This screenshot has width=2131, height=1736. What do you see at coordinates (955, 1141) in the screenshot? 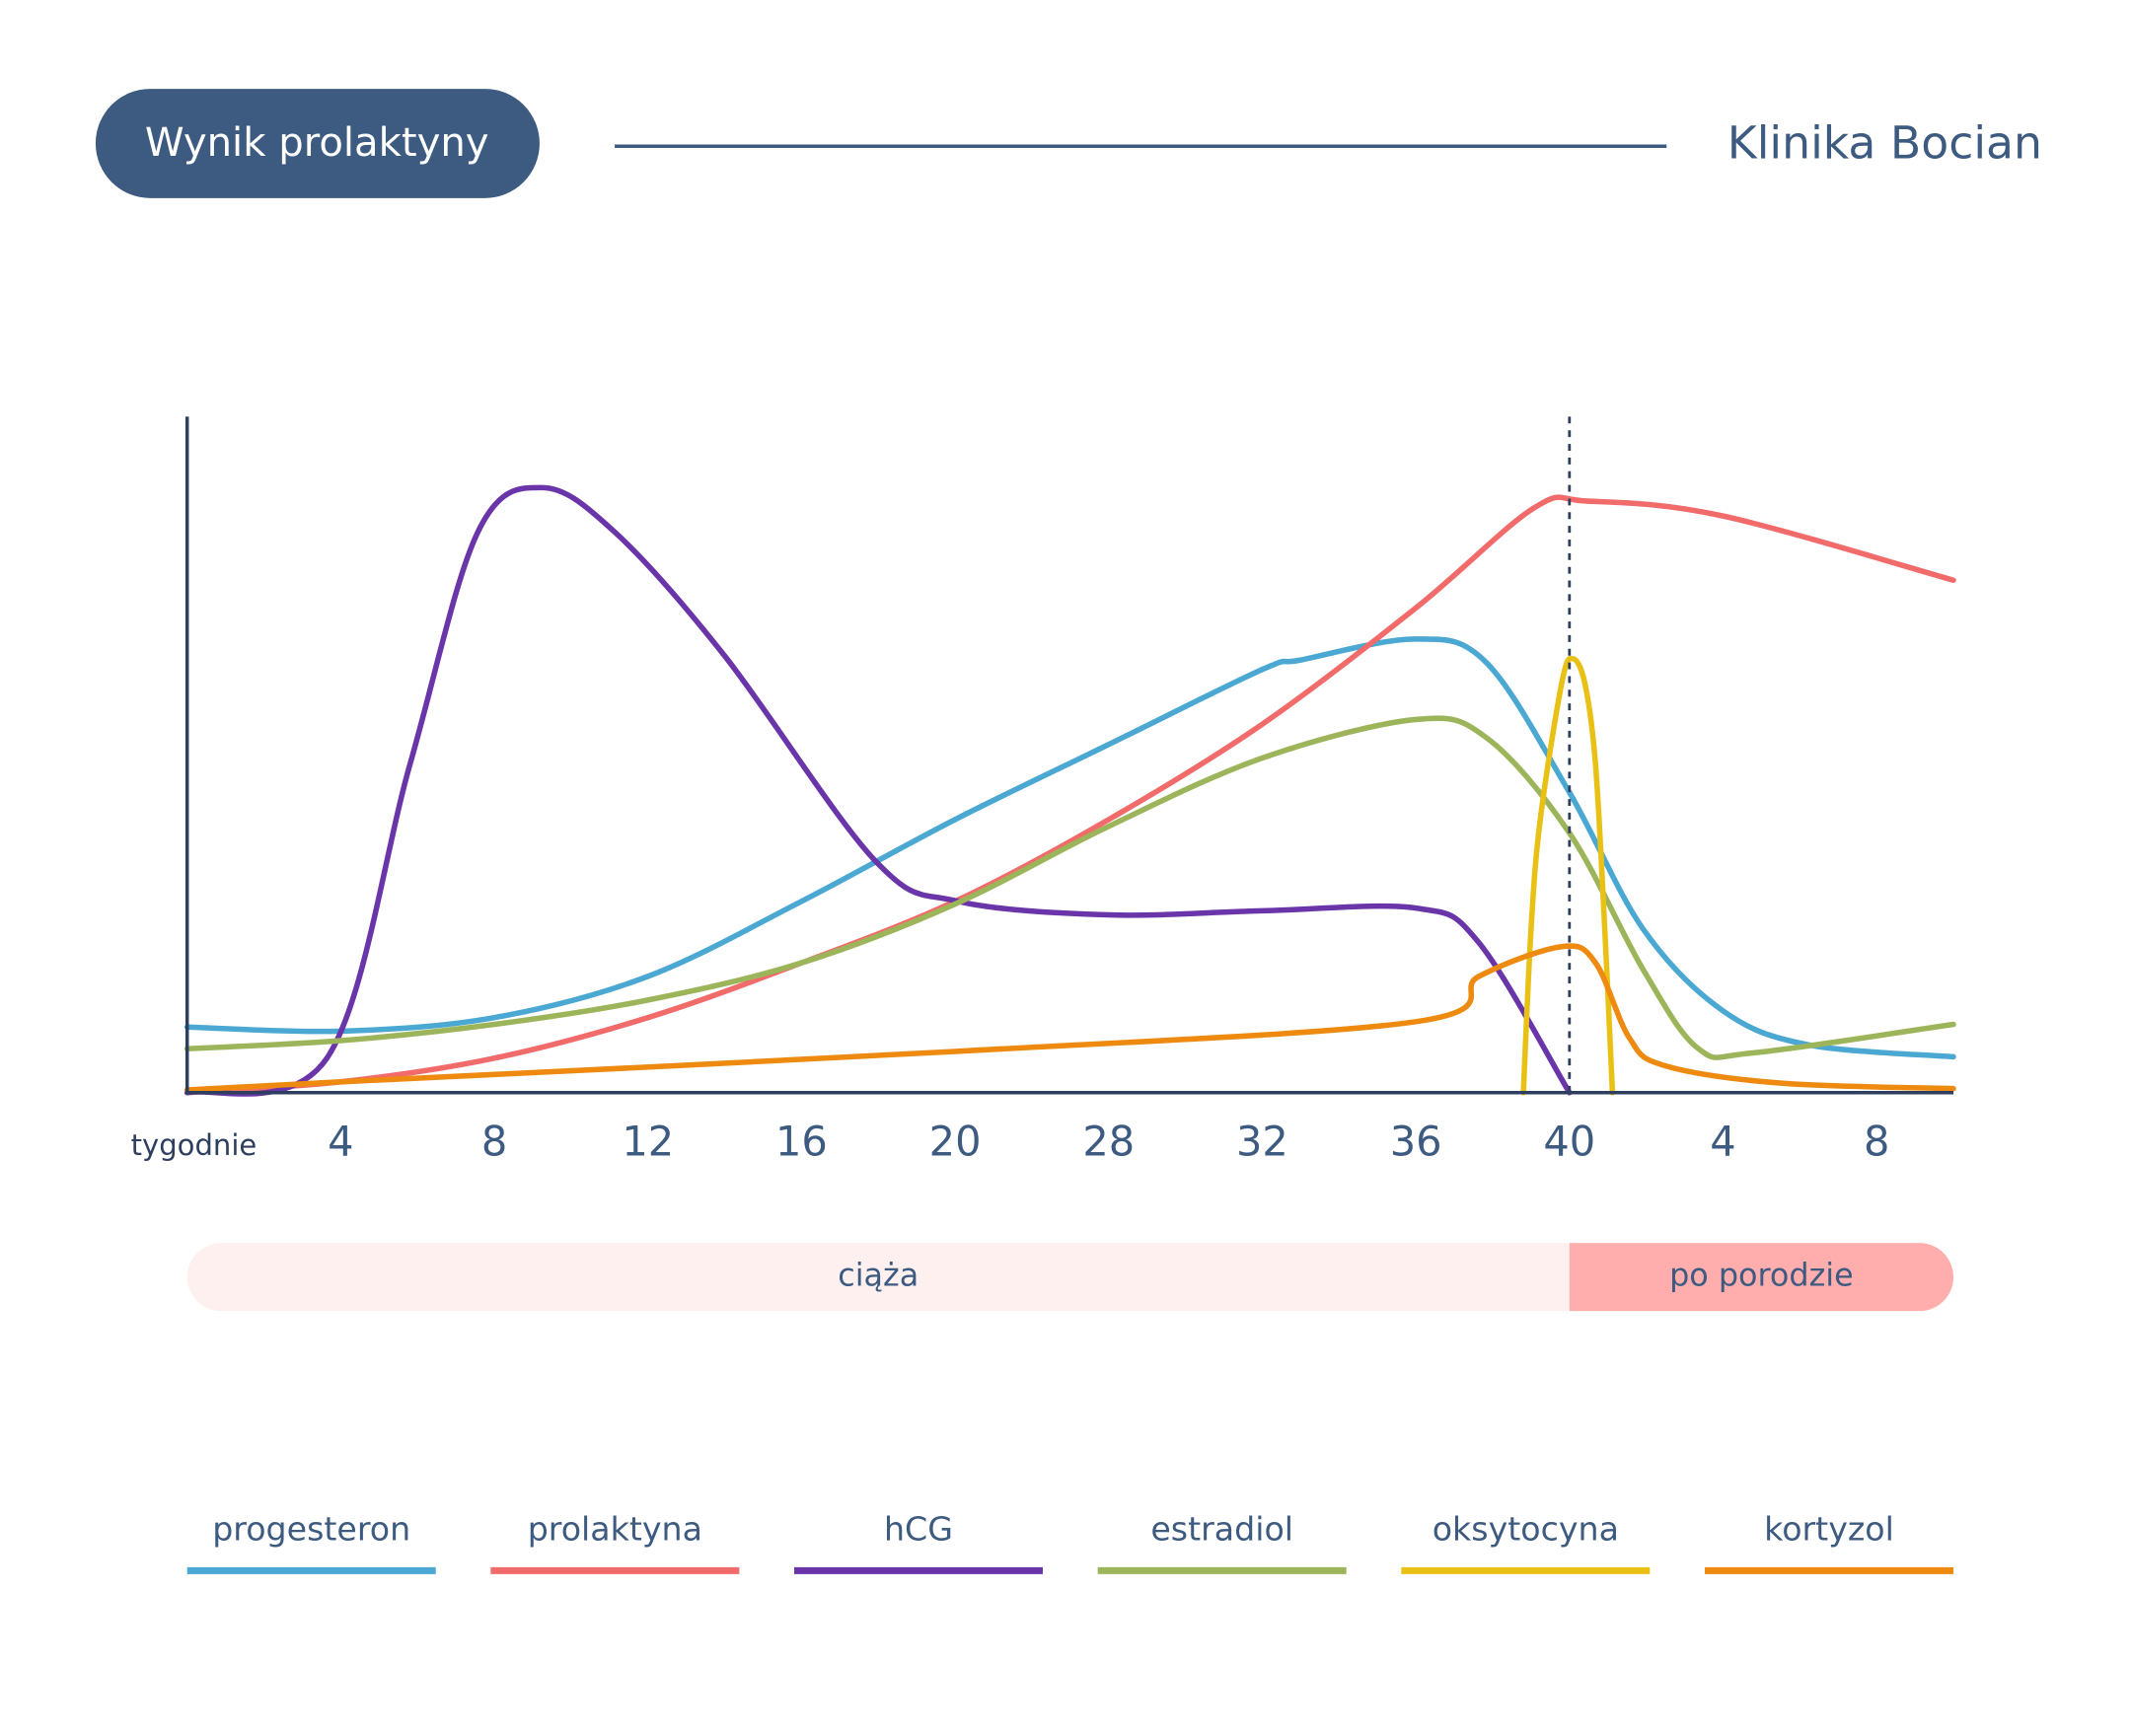
I see `x-tick-label: 20` at bounding box center [955, 1141].